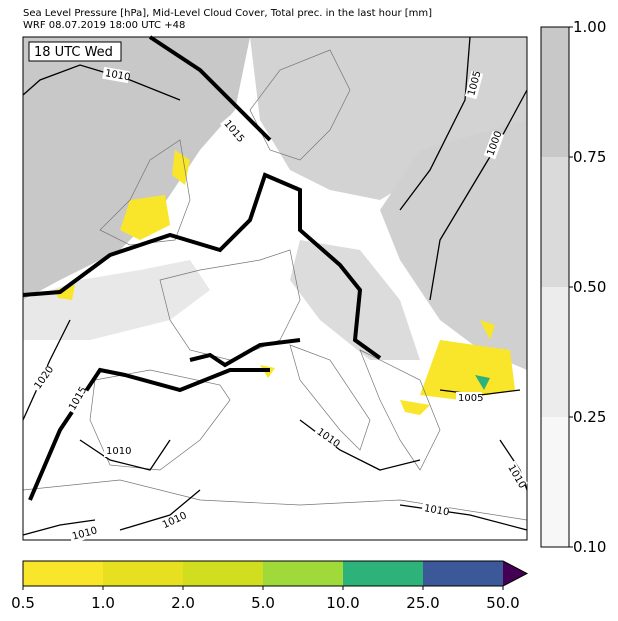 The width and height of the screenshot is (618, 621). Describe the element at coordinates (422, 603) in the screenshot. I see `colorbar-tick-label: 25.0` at that location.